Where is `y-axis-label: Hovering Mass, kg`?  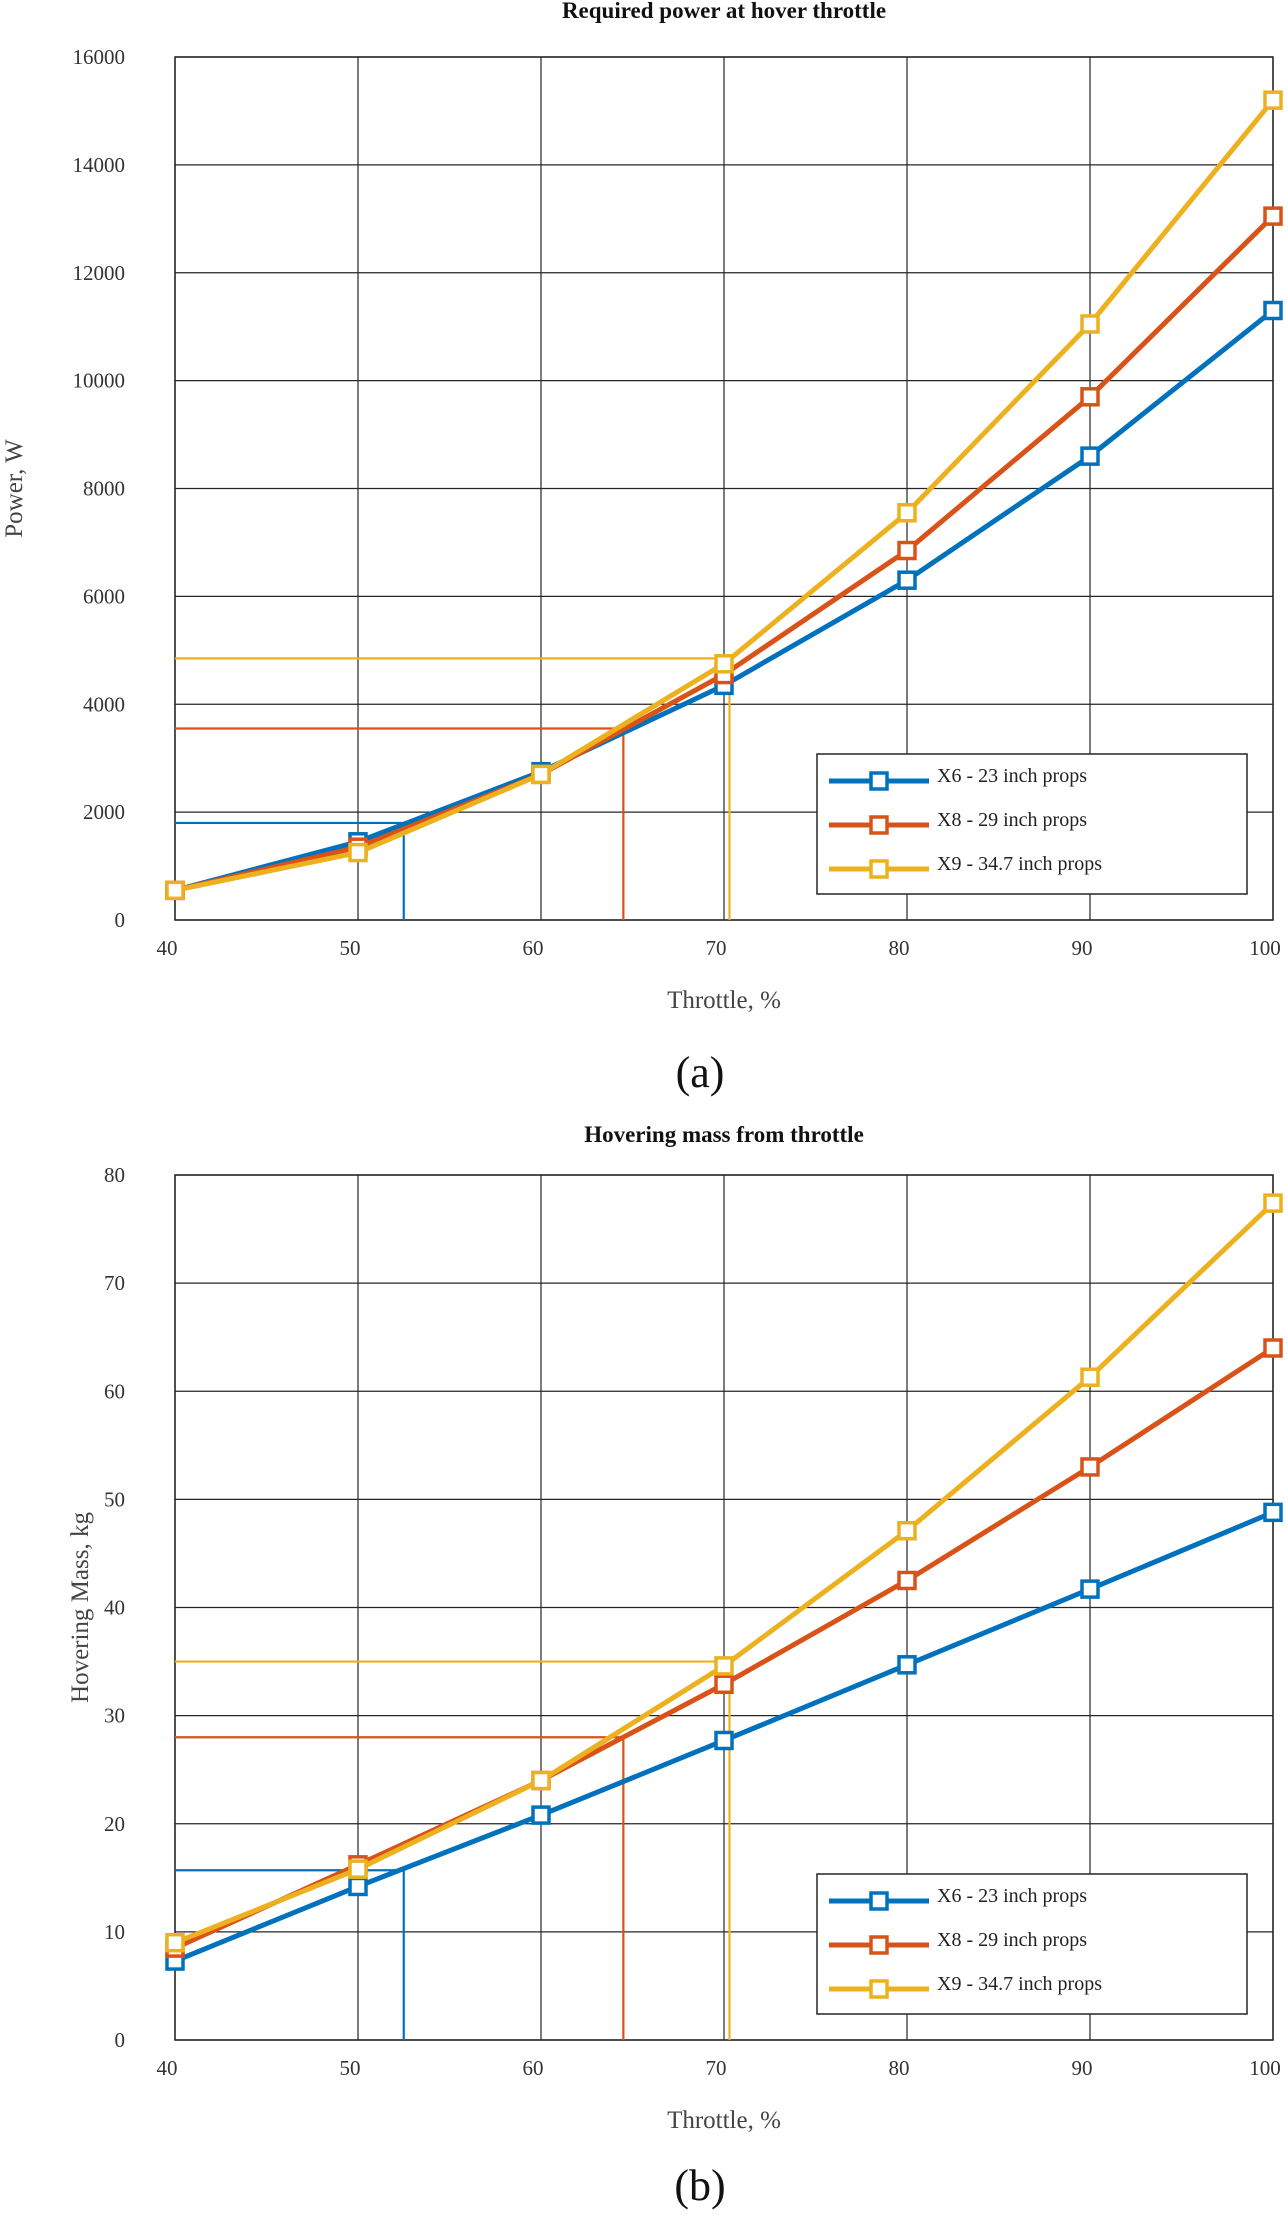
y-axis-label: Hovering Mass, kg is located at coordinates (80, 1607).